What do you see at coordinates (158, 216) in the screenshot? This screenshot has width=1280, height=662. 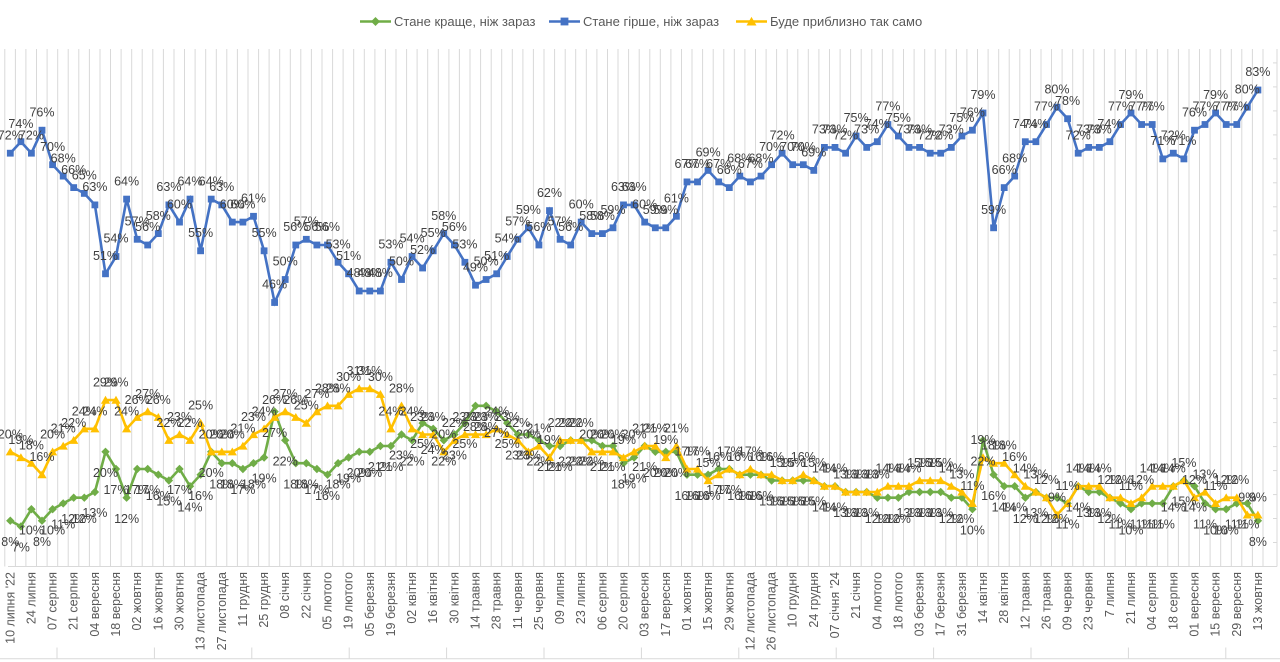 I see `svg-text: 58%` at bounding box center [158, 216].